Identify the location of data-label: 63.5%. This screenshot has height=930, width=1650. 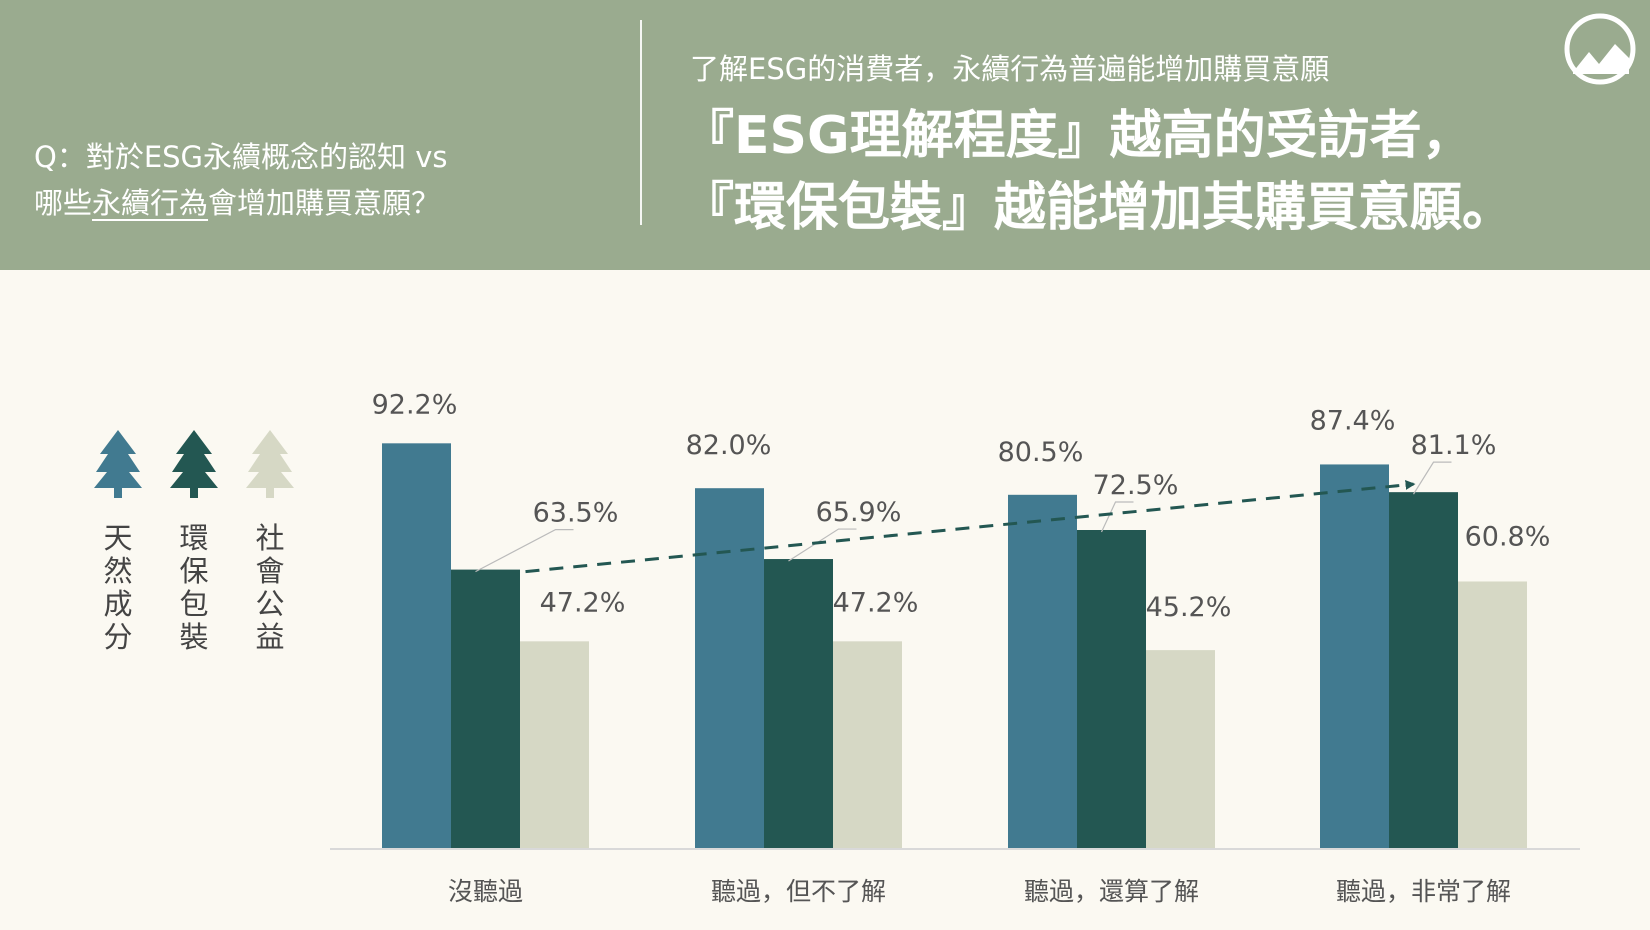
(576, 513).